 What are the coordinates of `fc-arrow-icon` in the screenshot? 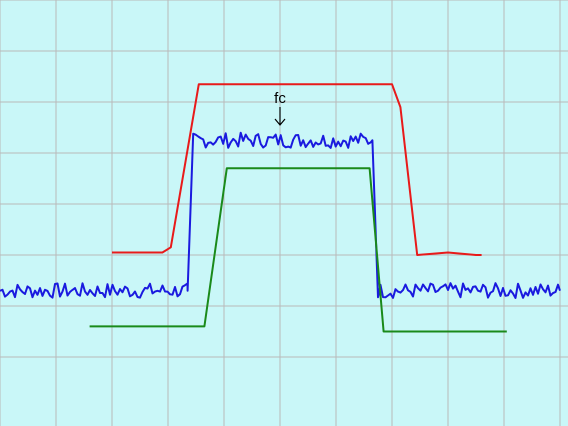 It's located at (280, 116).